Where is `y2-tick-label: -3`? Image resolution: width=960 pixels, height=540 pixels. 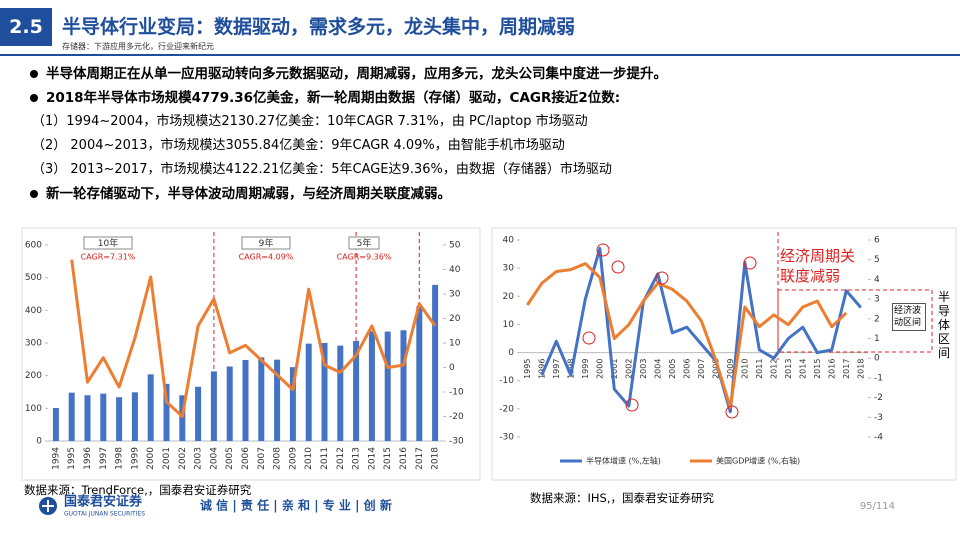 y2-tick-label: -3 is located at coordinates (878, 418).